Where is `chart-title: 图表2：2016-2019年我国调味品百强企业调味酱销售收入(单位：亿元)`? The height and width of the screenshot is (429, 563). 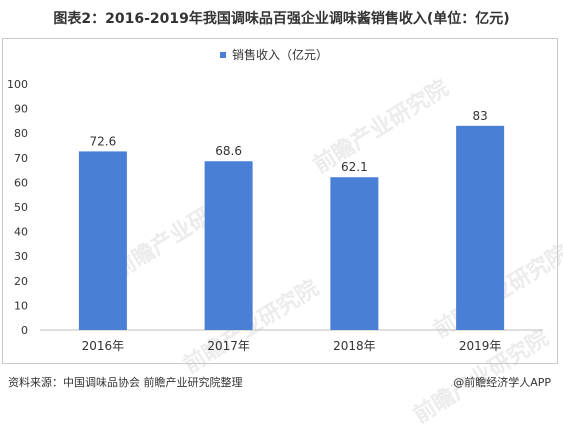
chart-title: 图表2：2016-2019年我国调味品百强企业调味酱销售收入(单位：亿元) is located at coordinates (281, 19).